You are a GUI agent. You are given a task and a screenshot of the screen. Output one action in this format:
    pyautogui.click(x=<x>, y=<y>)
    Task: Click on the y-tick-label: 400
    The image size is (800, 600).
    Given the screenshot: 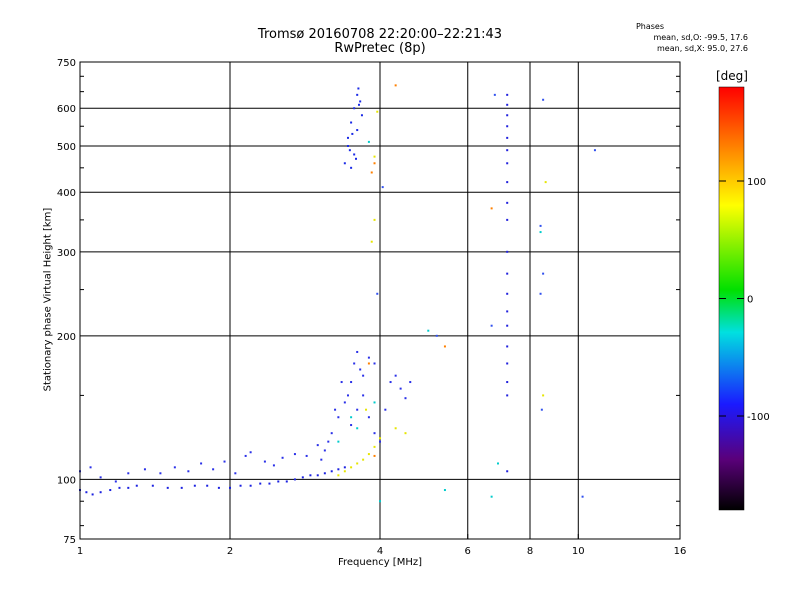 What is the action you would take?
    pyautogui.click(x=66, y=193)
    